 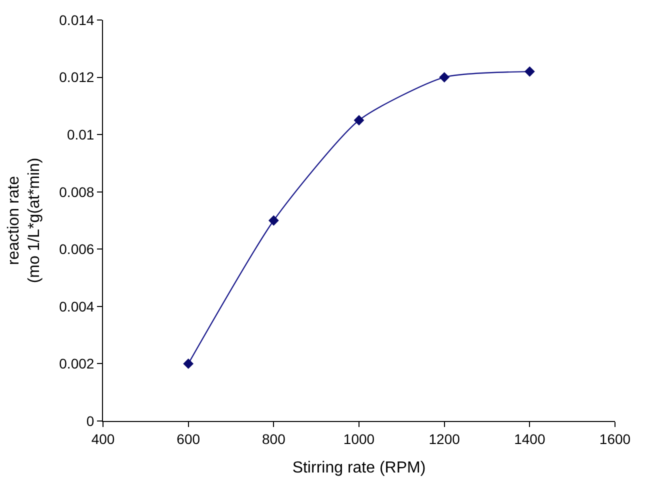 I want to click on x-tick-label: 1000, so click(x=359, y=438).